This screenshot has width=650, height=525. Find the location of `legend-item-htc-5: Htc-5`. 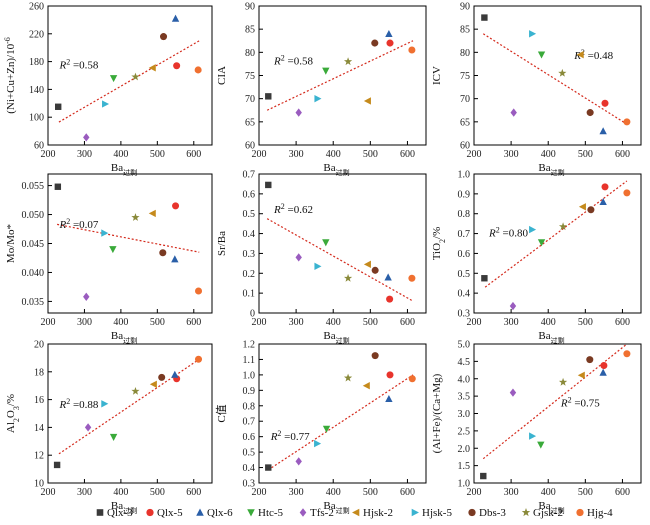

legend-item-htc-5: Htc-5 is located at coordinates (265, 513).